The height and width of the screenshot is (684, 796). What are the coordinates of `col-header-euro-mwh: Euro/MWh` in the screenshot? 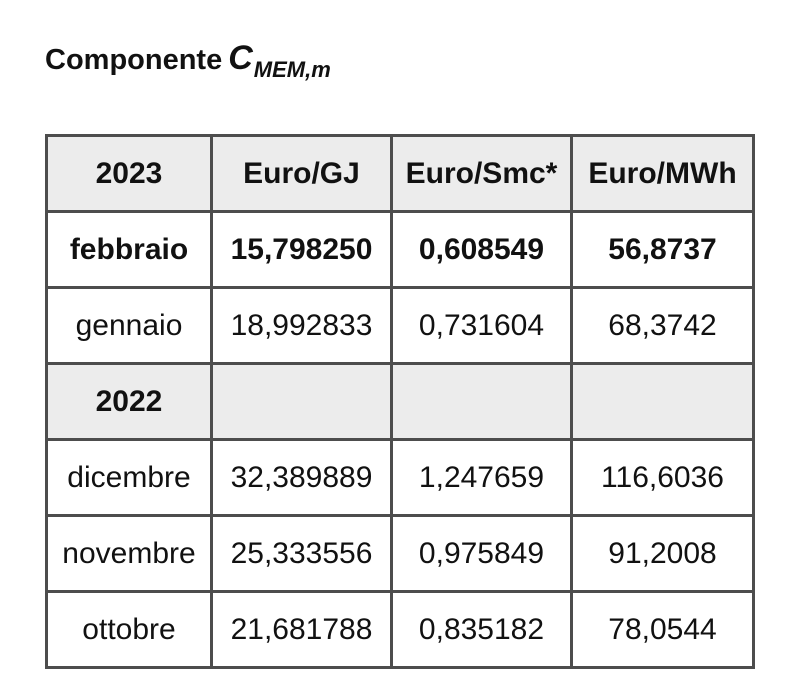 It's located at (662, 173).